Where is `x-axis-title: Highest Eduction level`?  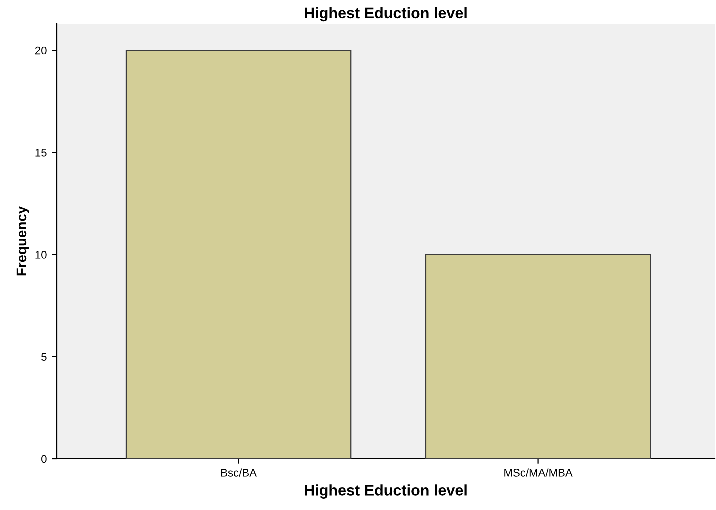
x-axis-title: Highest Eduction level is located at coordinates (386, 491).